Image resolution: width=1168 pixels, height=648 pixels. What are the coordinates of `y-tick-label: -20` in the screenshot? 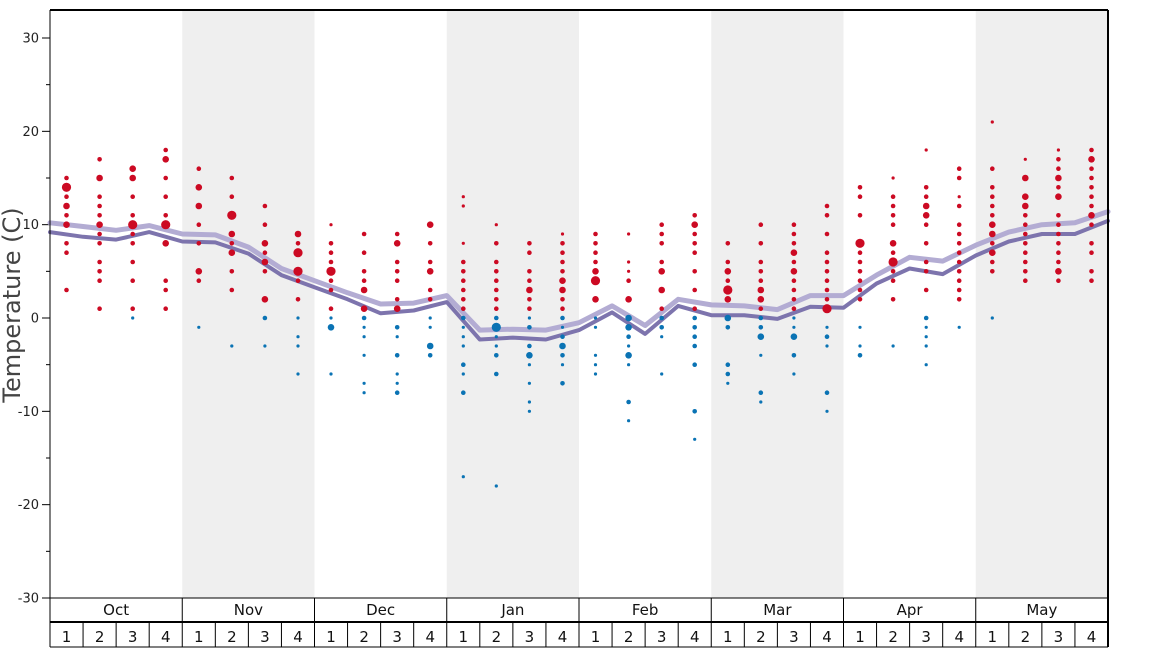 It's located at (28, 505).